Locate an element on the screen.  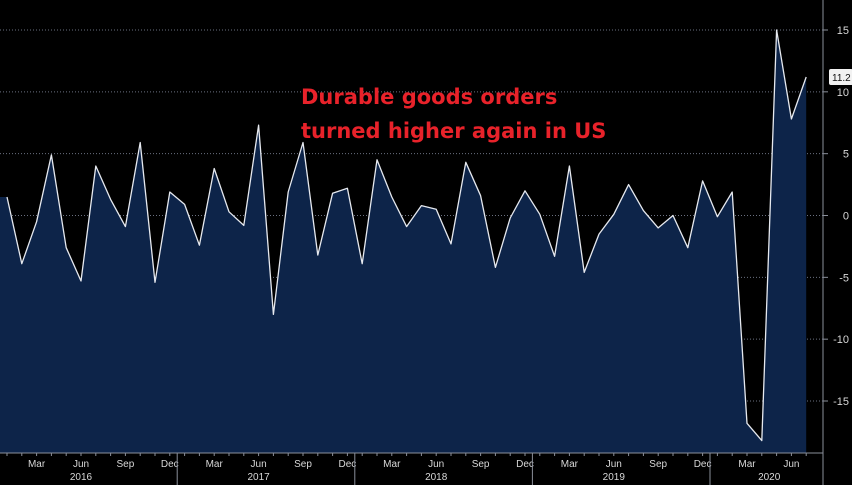
year-label: 2019 is located at coordinates (614, 477).